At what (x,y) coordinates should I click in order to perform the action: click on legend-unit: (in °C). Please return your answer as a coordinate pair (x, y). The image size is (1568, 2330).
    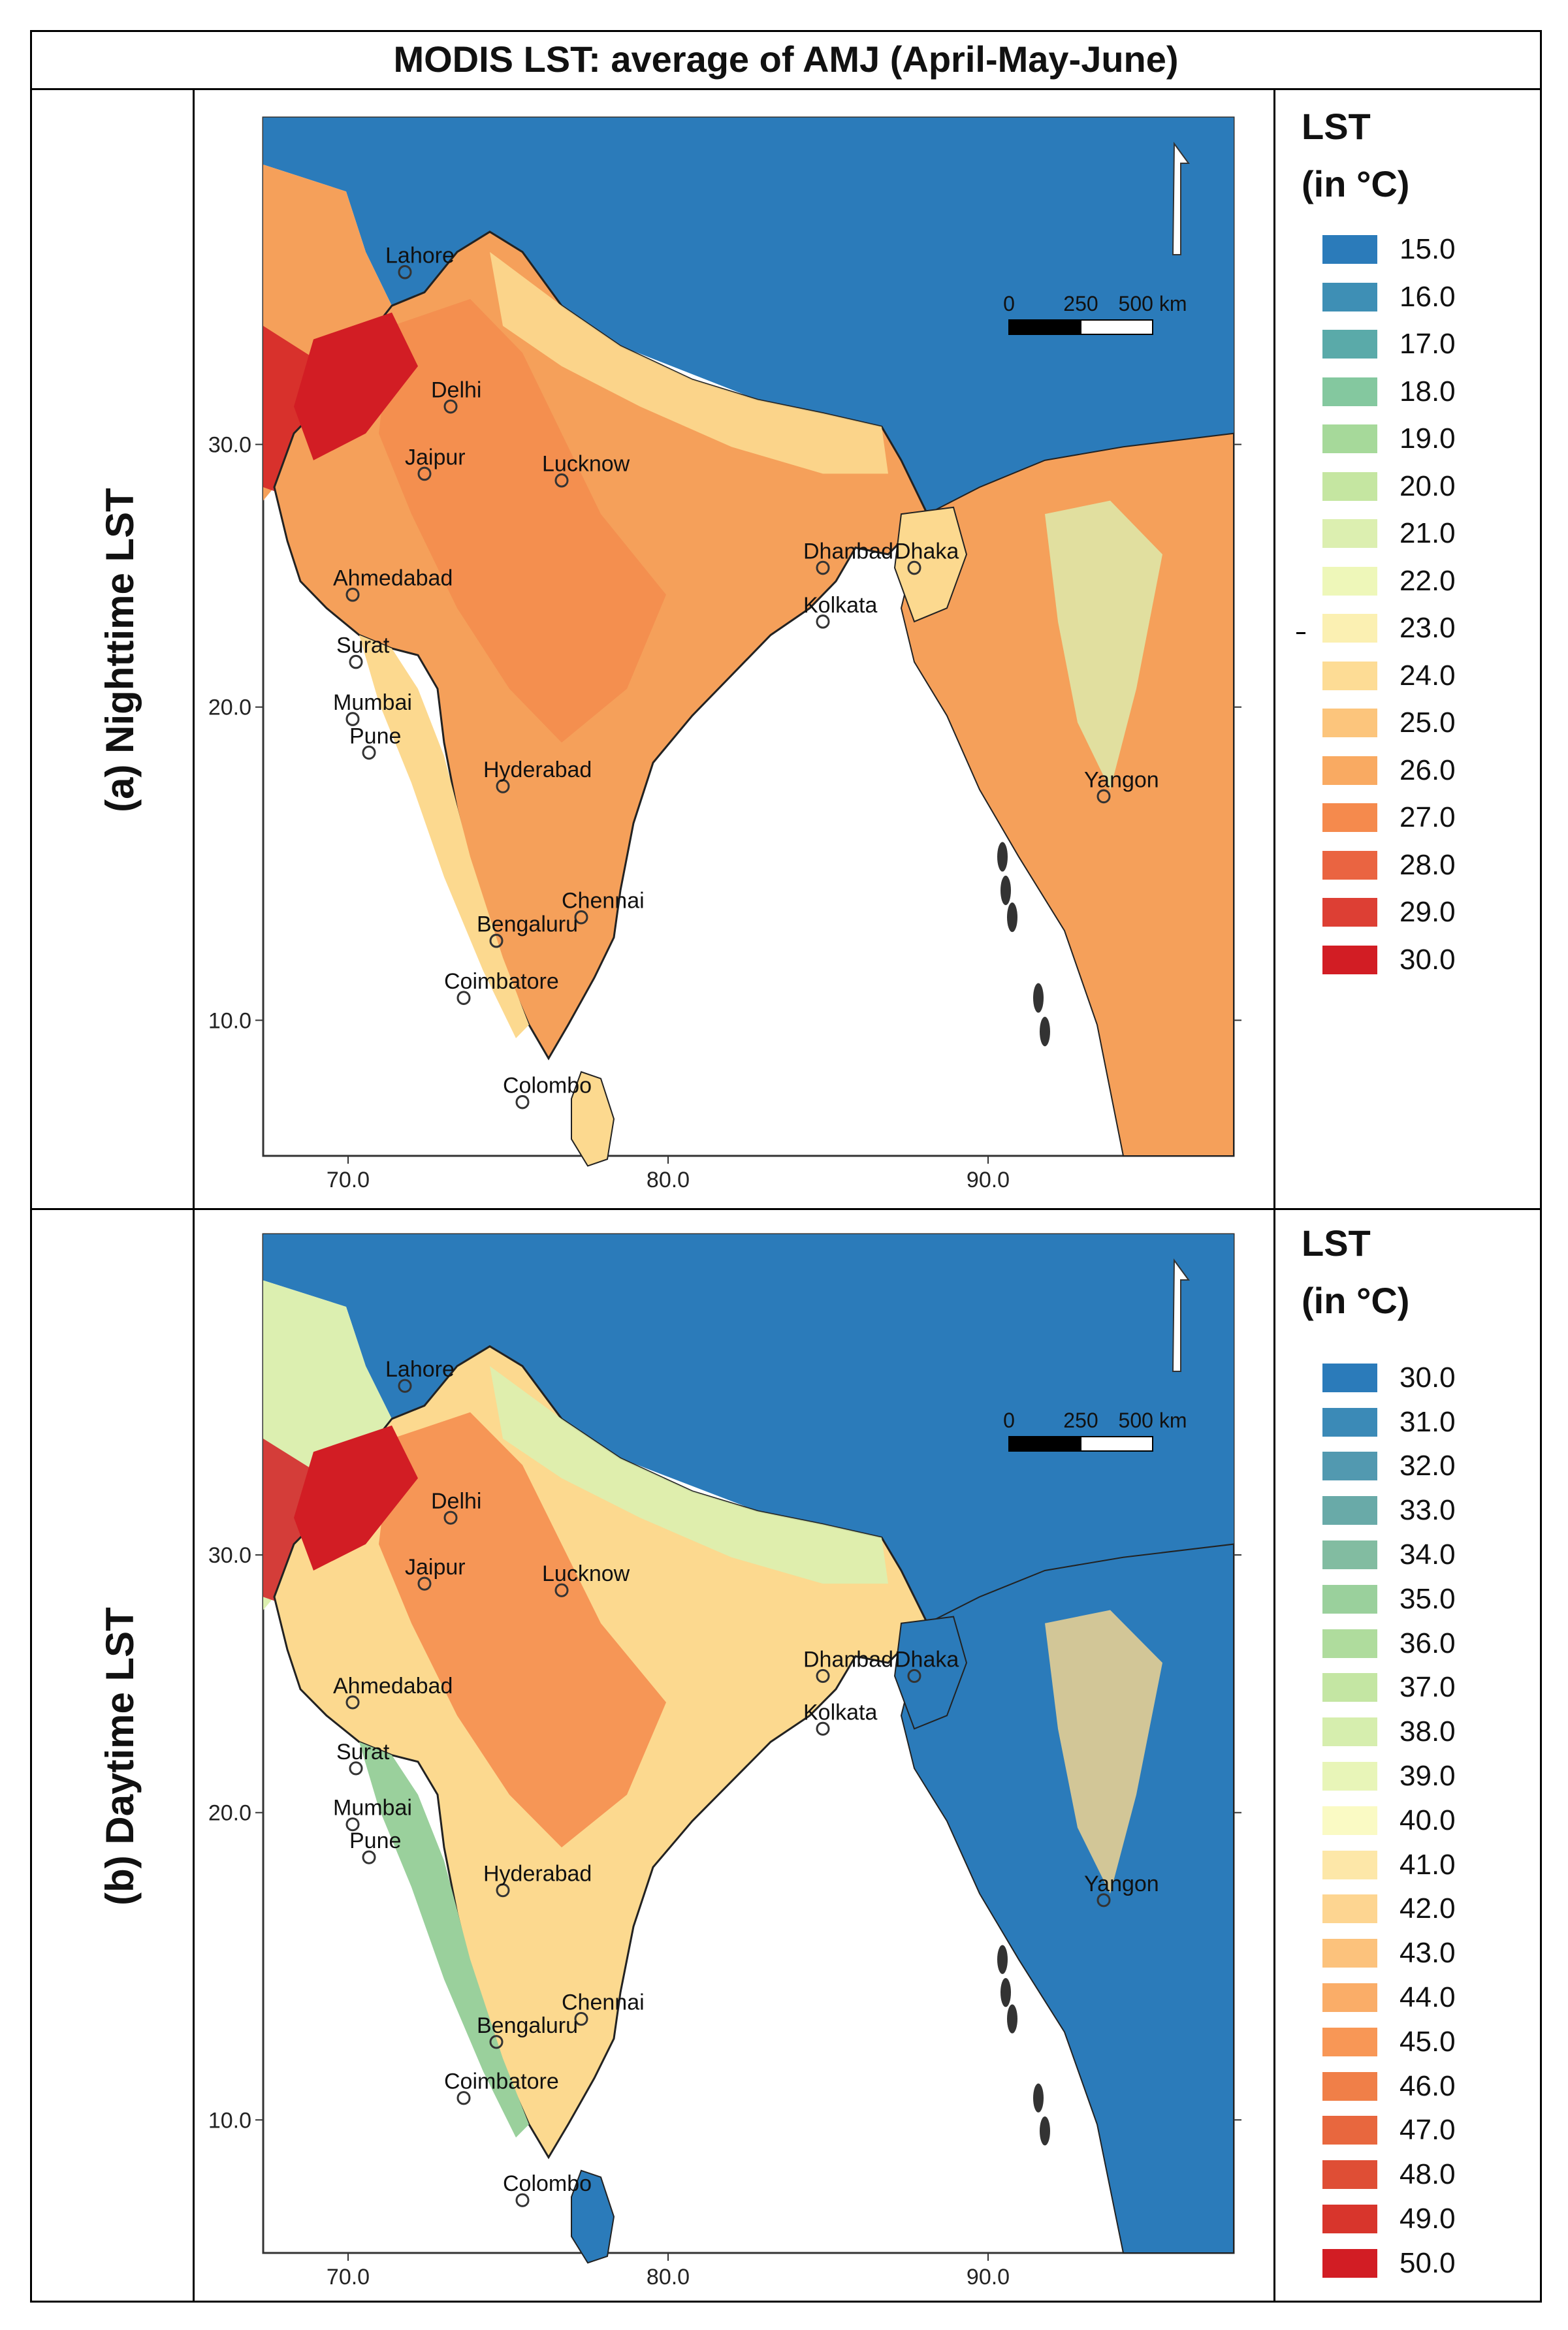
    Looking at the image, I should click on (1356, 1300).